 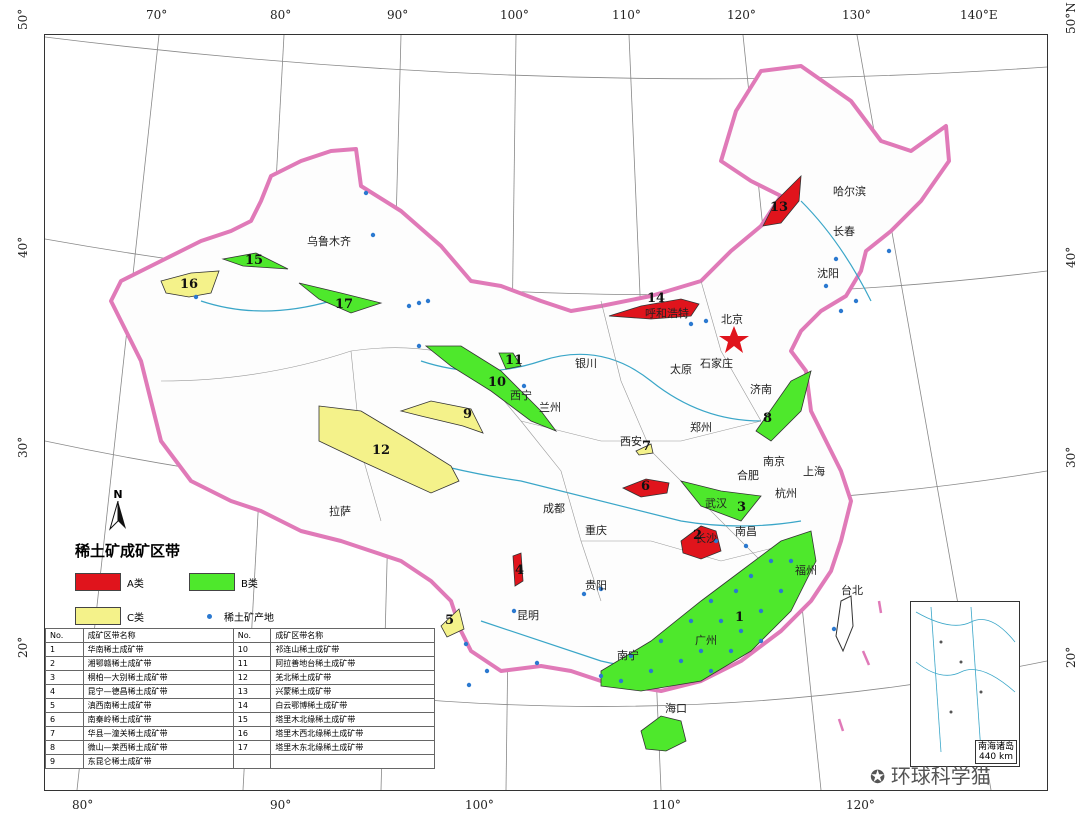 I want to click on zone-15-label: 15, so click(x=254, y=260).